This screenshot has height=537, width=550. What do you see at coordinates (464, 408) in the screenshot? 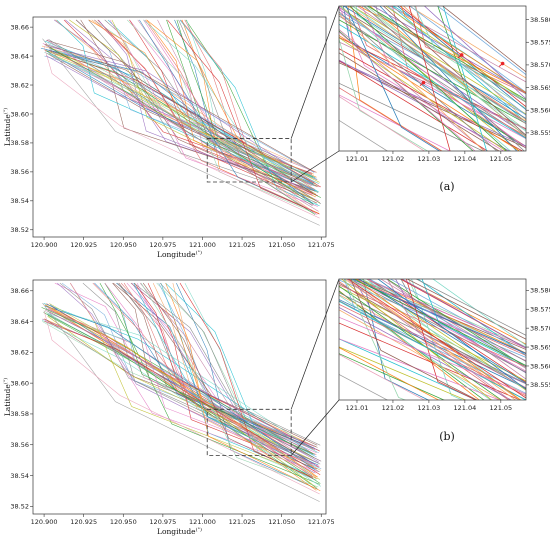
I see `b-inset-x-tick-label: 121.04` at bounding box center [464, 408].